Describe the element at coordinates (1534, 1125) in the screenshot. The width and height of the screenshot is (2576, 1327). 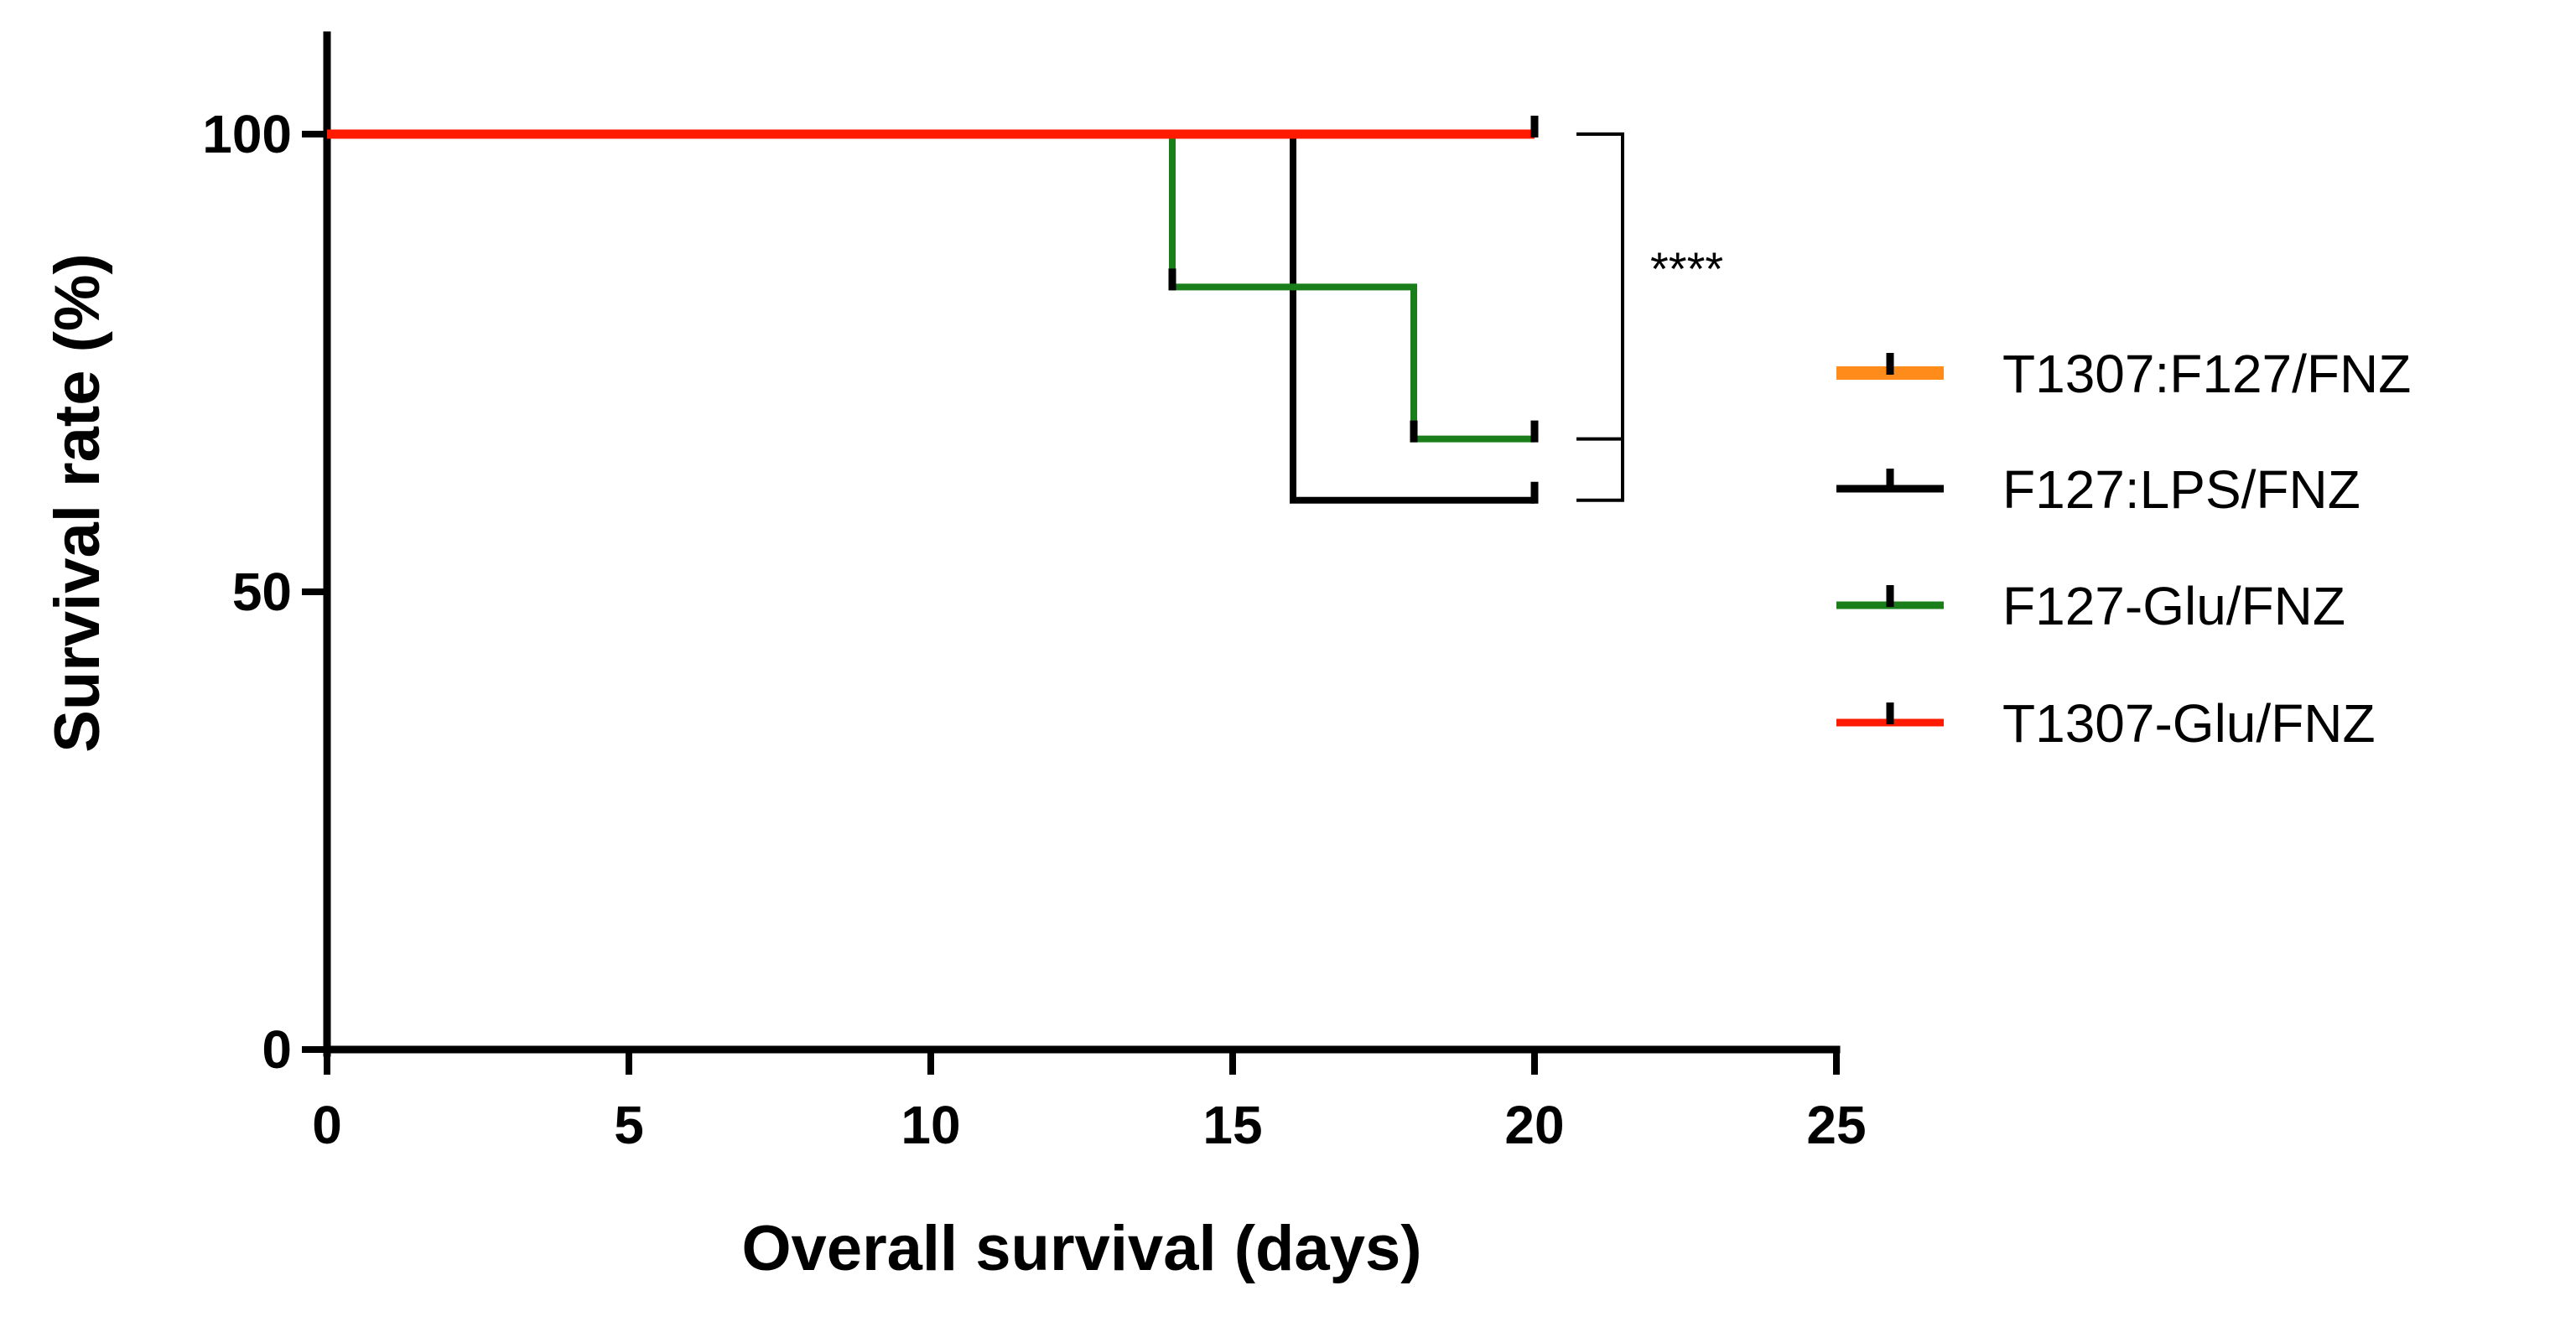
I see `x-tick-label: 20` at that location.